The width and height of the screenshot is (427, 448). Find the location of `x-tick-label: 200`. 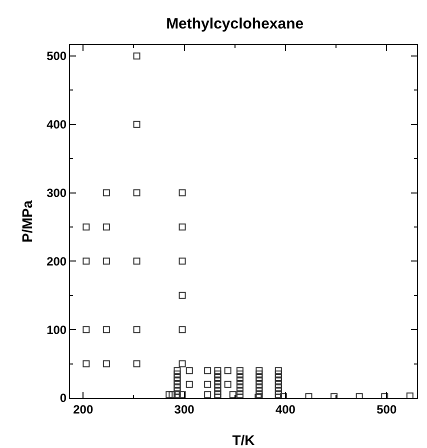

x-tick-label: 200 is located at coordinates (83, 409).